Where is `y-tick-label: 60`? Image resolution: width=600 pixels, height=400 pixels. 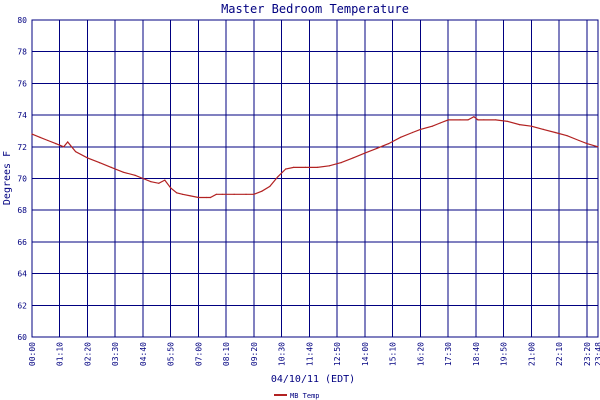
y-tick-label: 60 is located at coordinates (22, 337).